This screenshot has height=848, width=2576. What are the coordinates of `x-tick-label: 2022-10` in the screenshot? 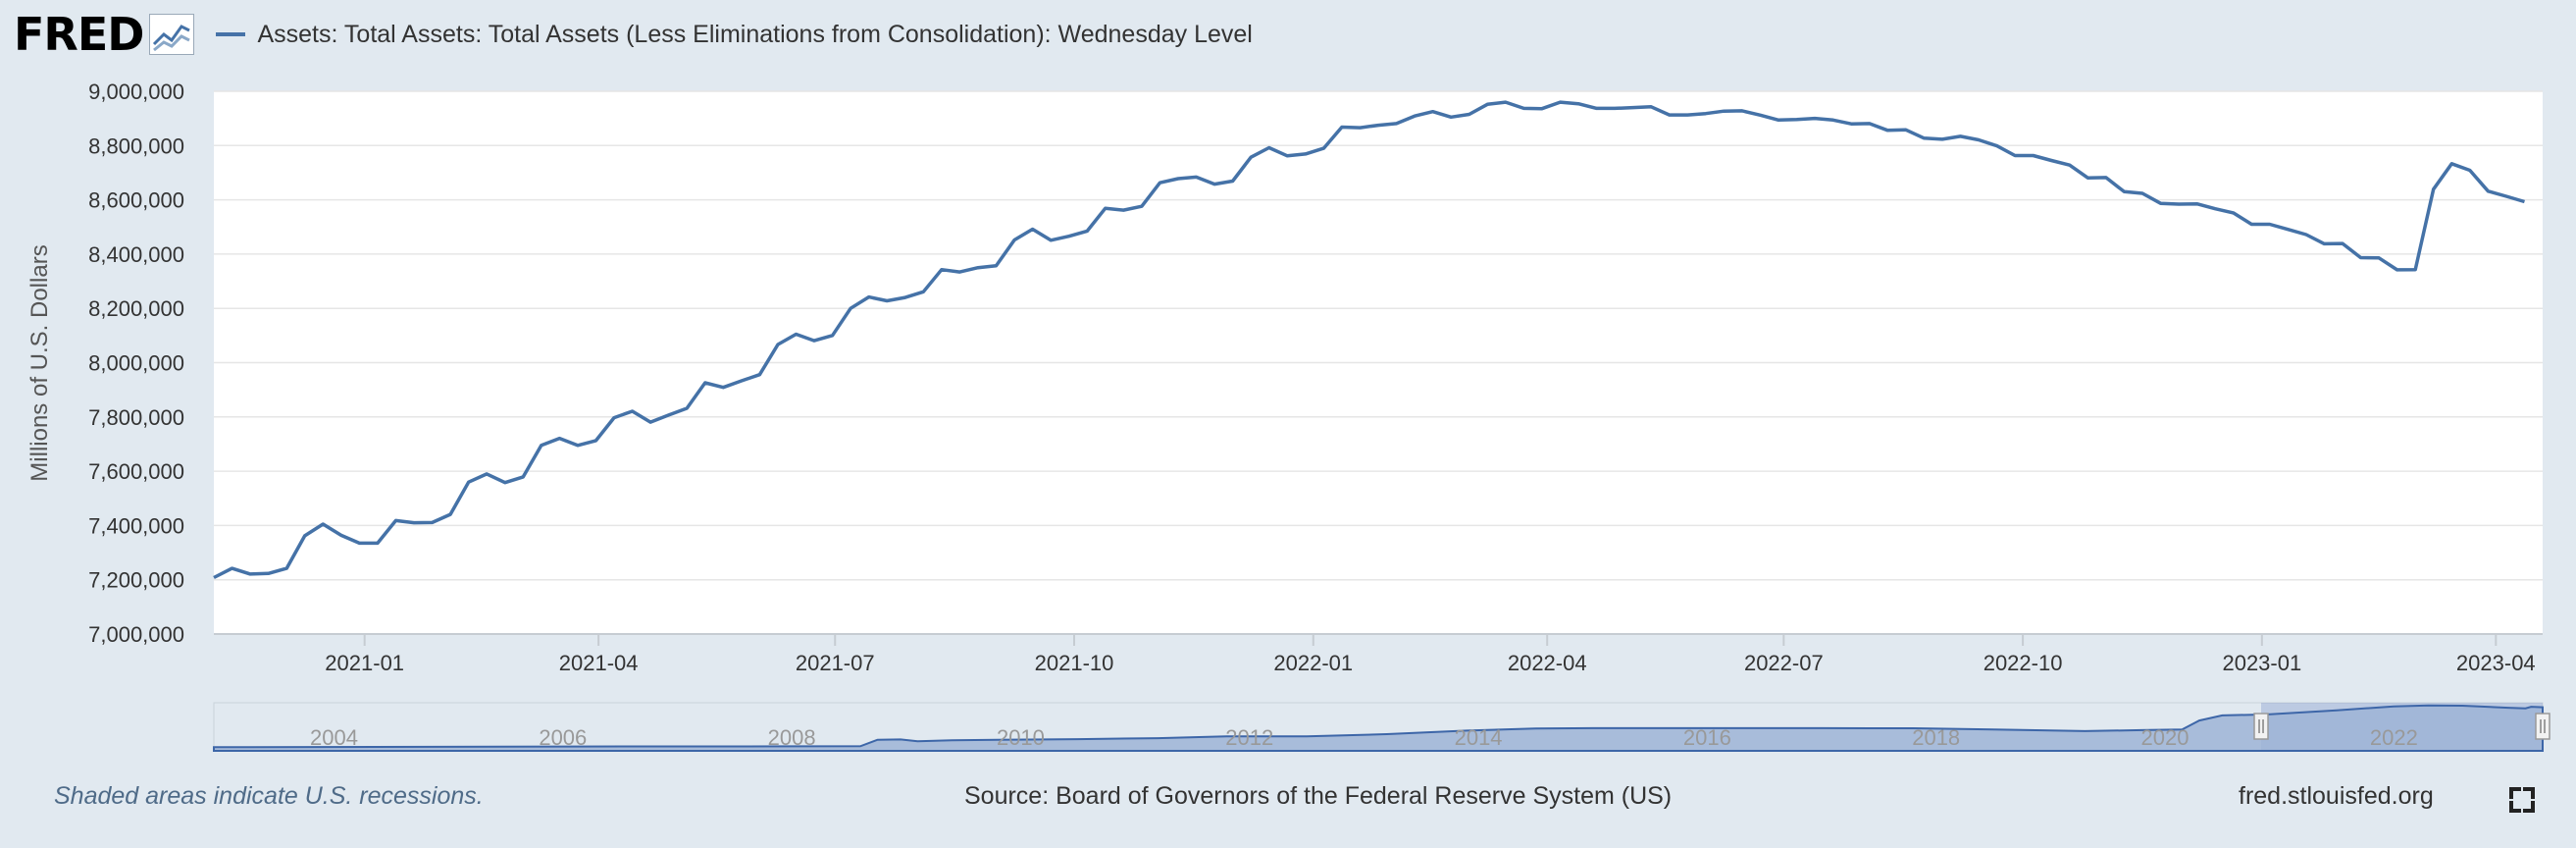 It's located at (2023, 663).